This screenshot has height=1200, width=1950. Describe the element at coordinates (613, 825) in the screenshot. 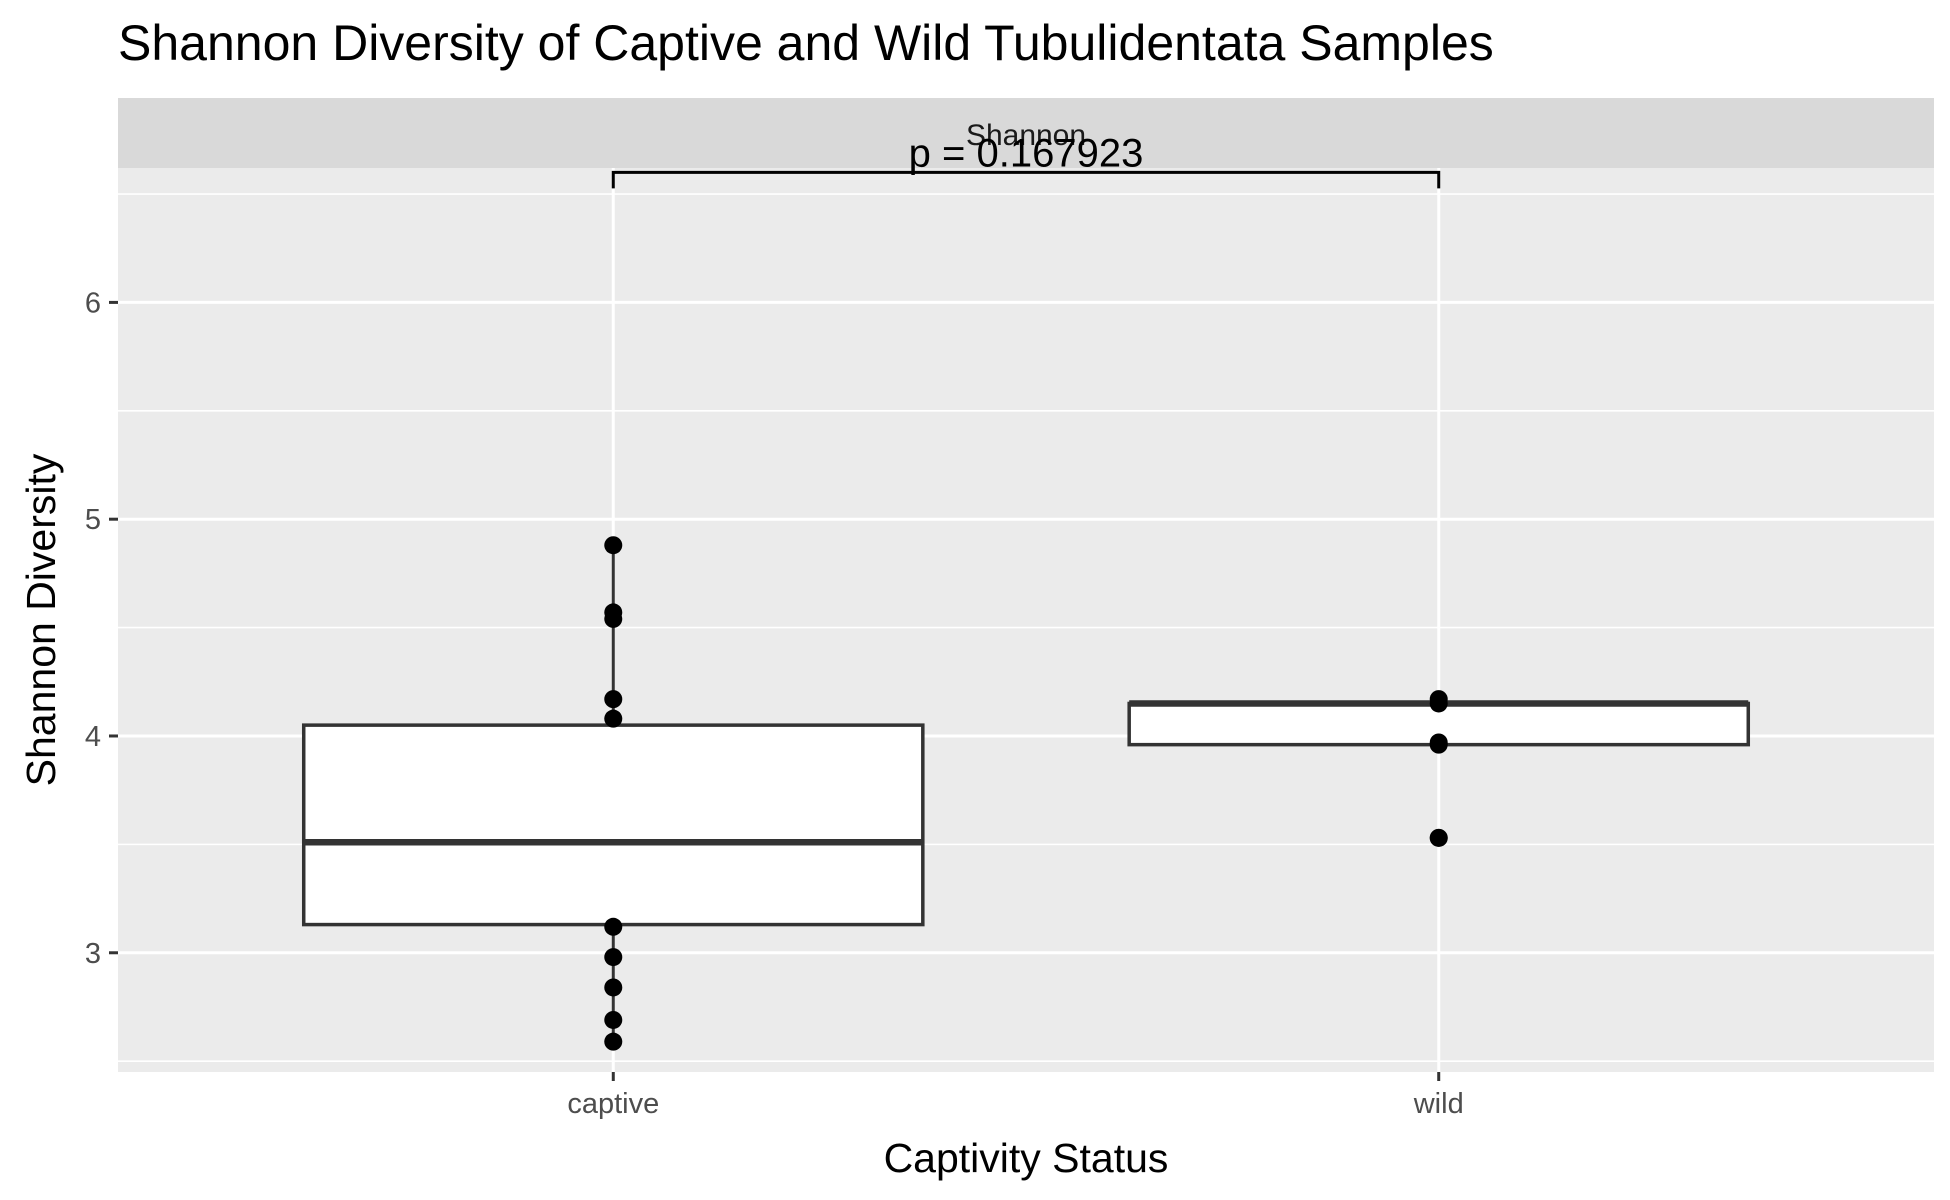

I see `box-iqr` at that location.